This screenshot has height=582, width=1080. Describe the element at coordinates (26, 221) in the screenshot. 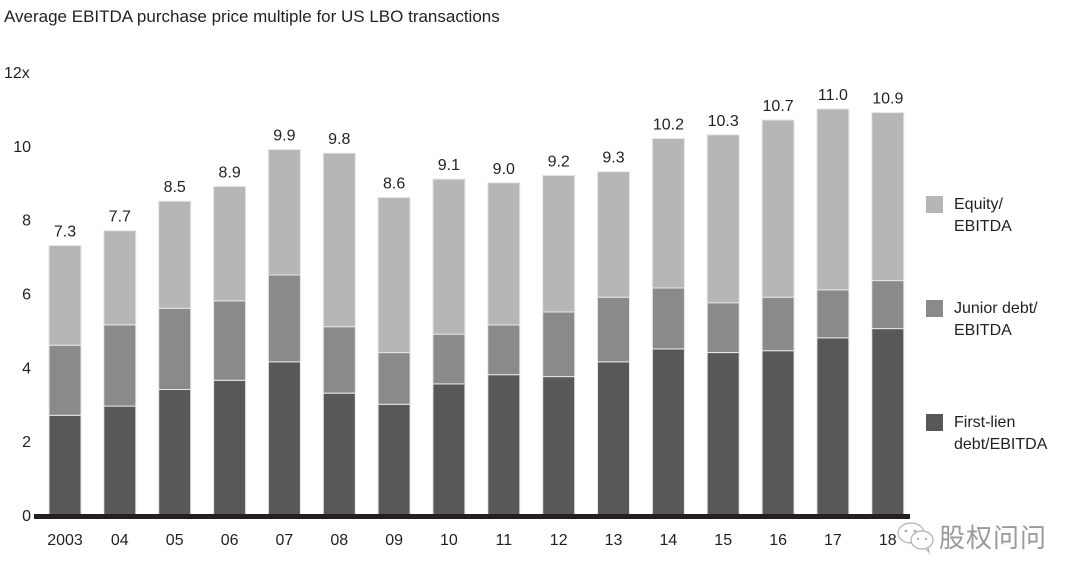

I see `y-tick-label: 8` at that location.